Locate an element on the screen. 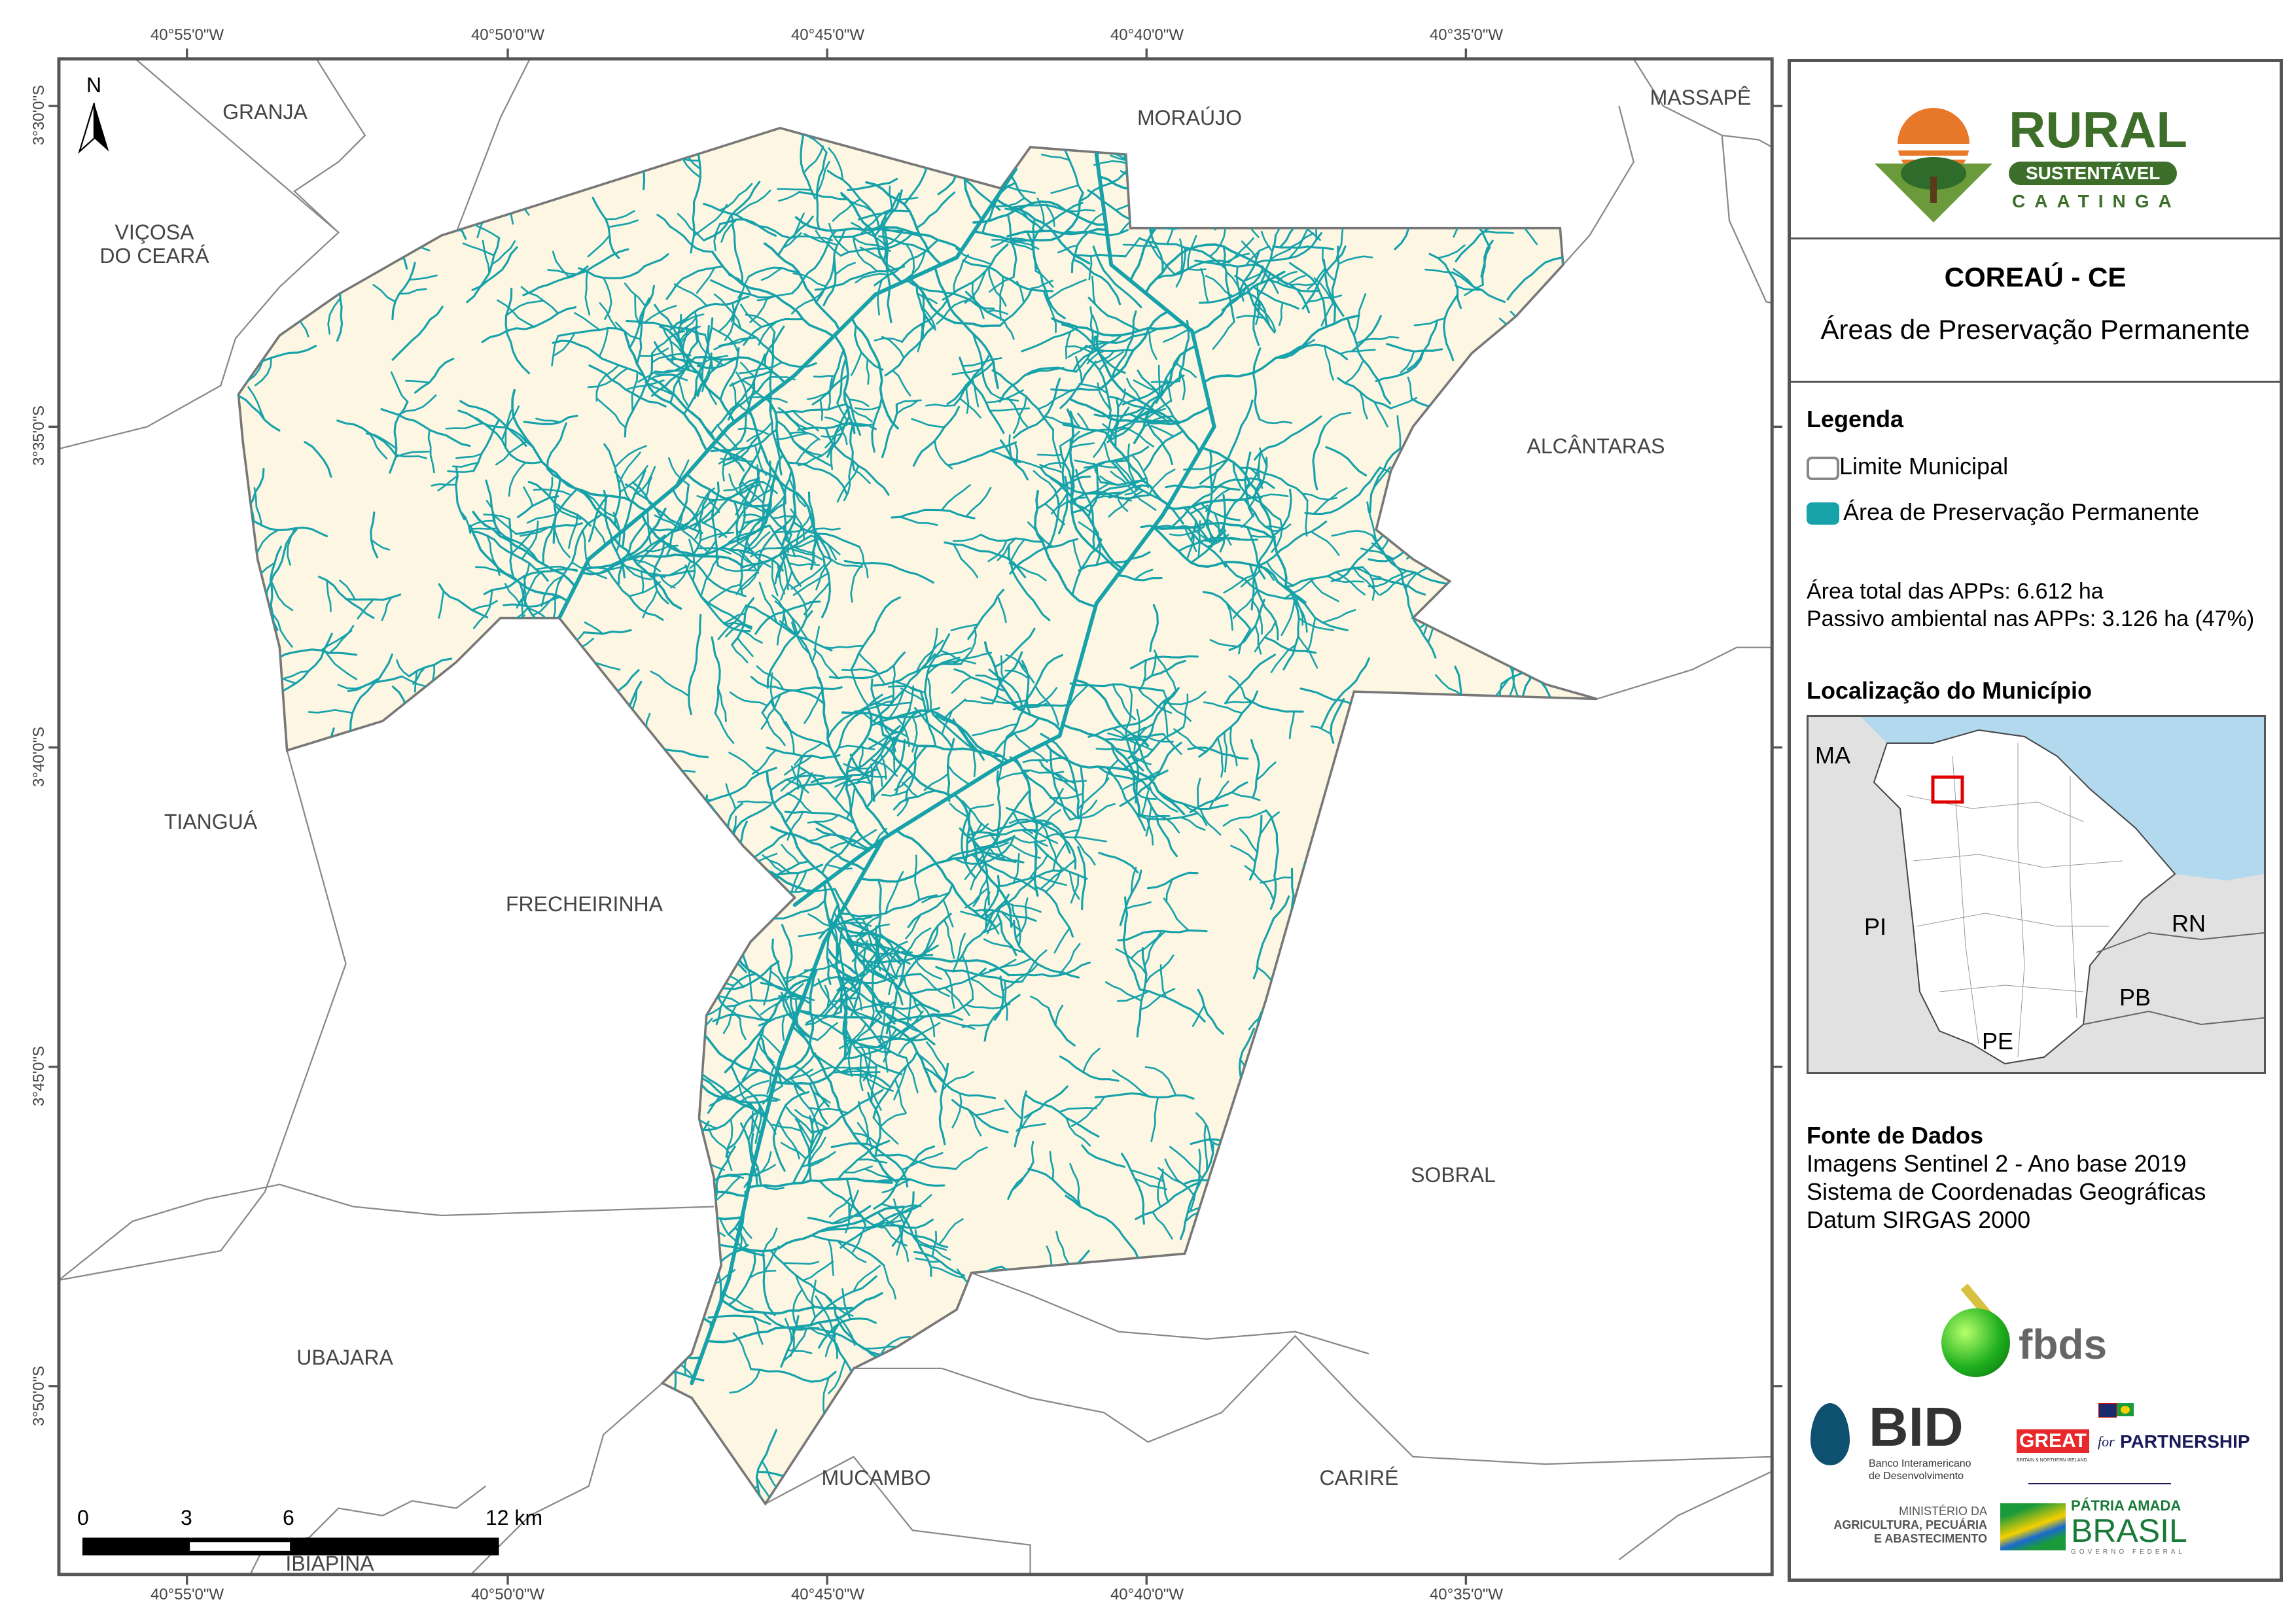  great-text: GREAT is located at coordinates (2053, 1441).